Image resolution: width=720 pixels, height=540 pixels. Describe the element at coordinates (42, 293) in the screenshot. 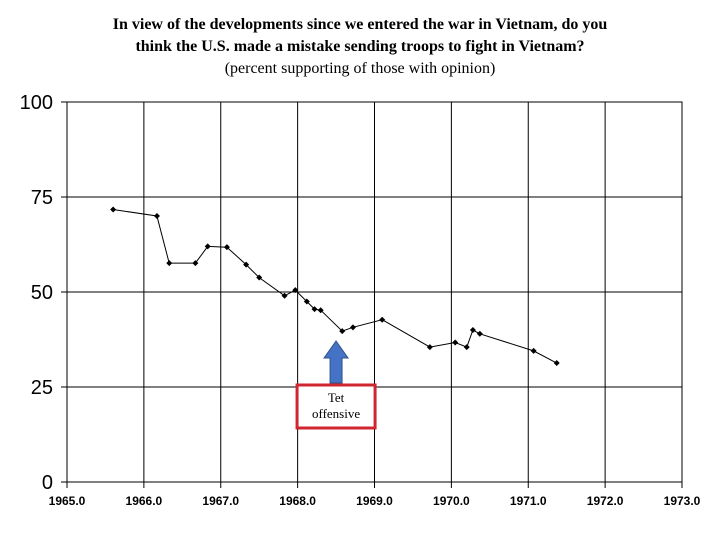

I see `y-tick-label: 50` at that location.